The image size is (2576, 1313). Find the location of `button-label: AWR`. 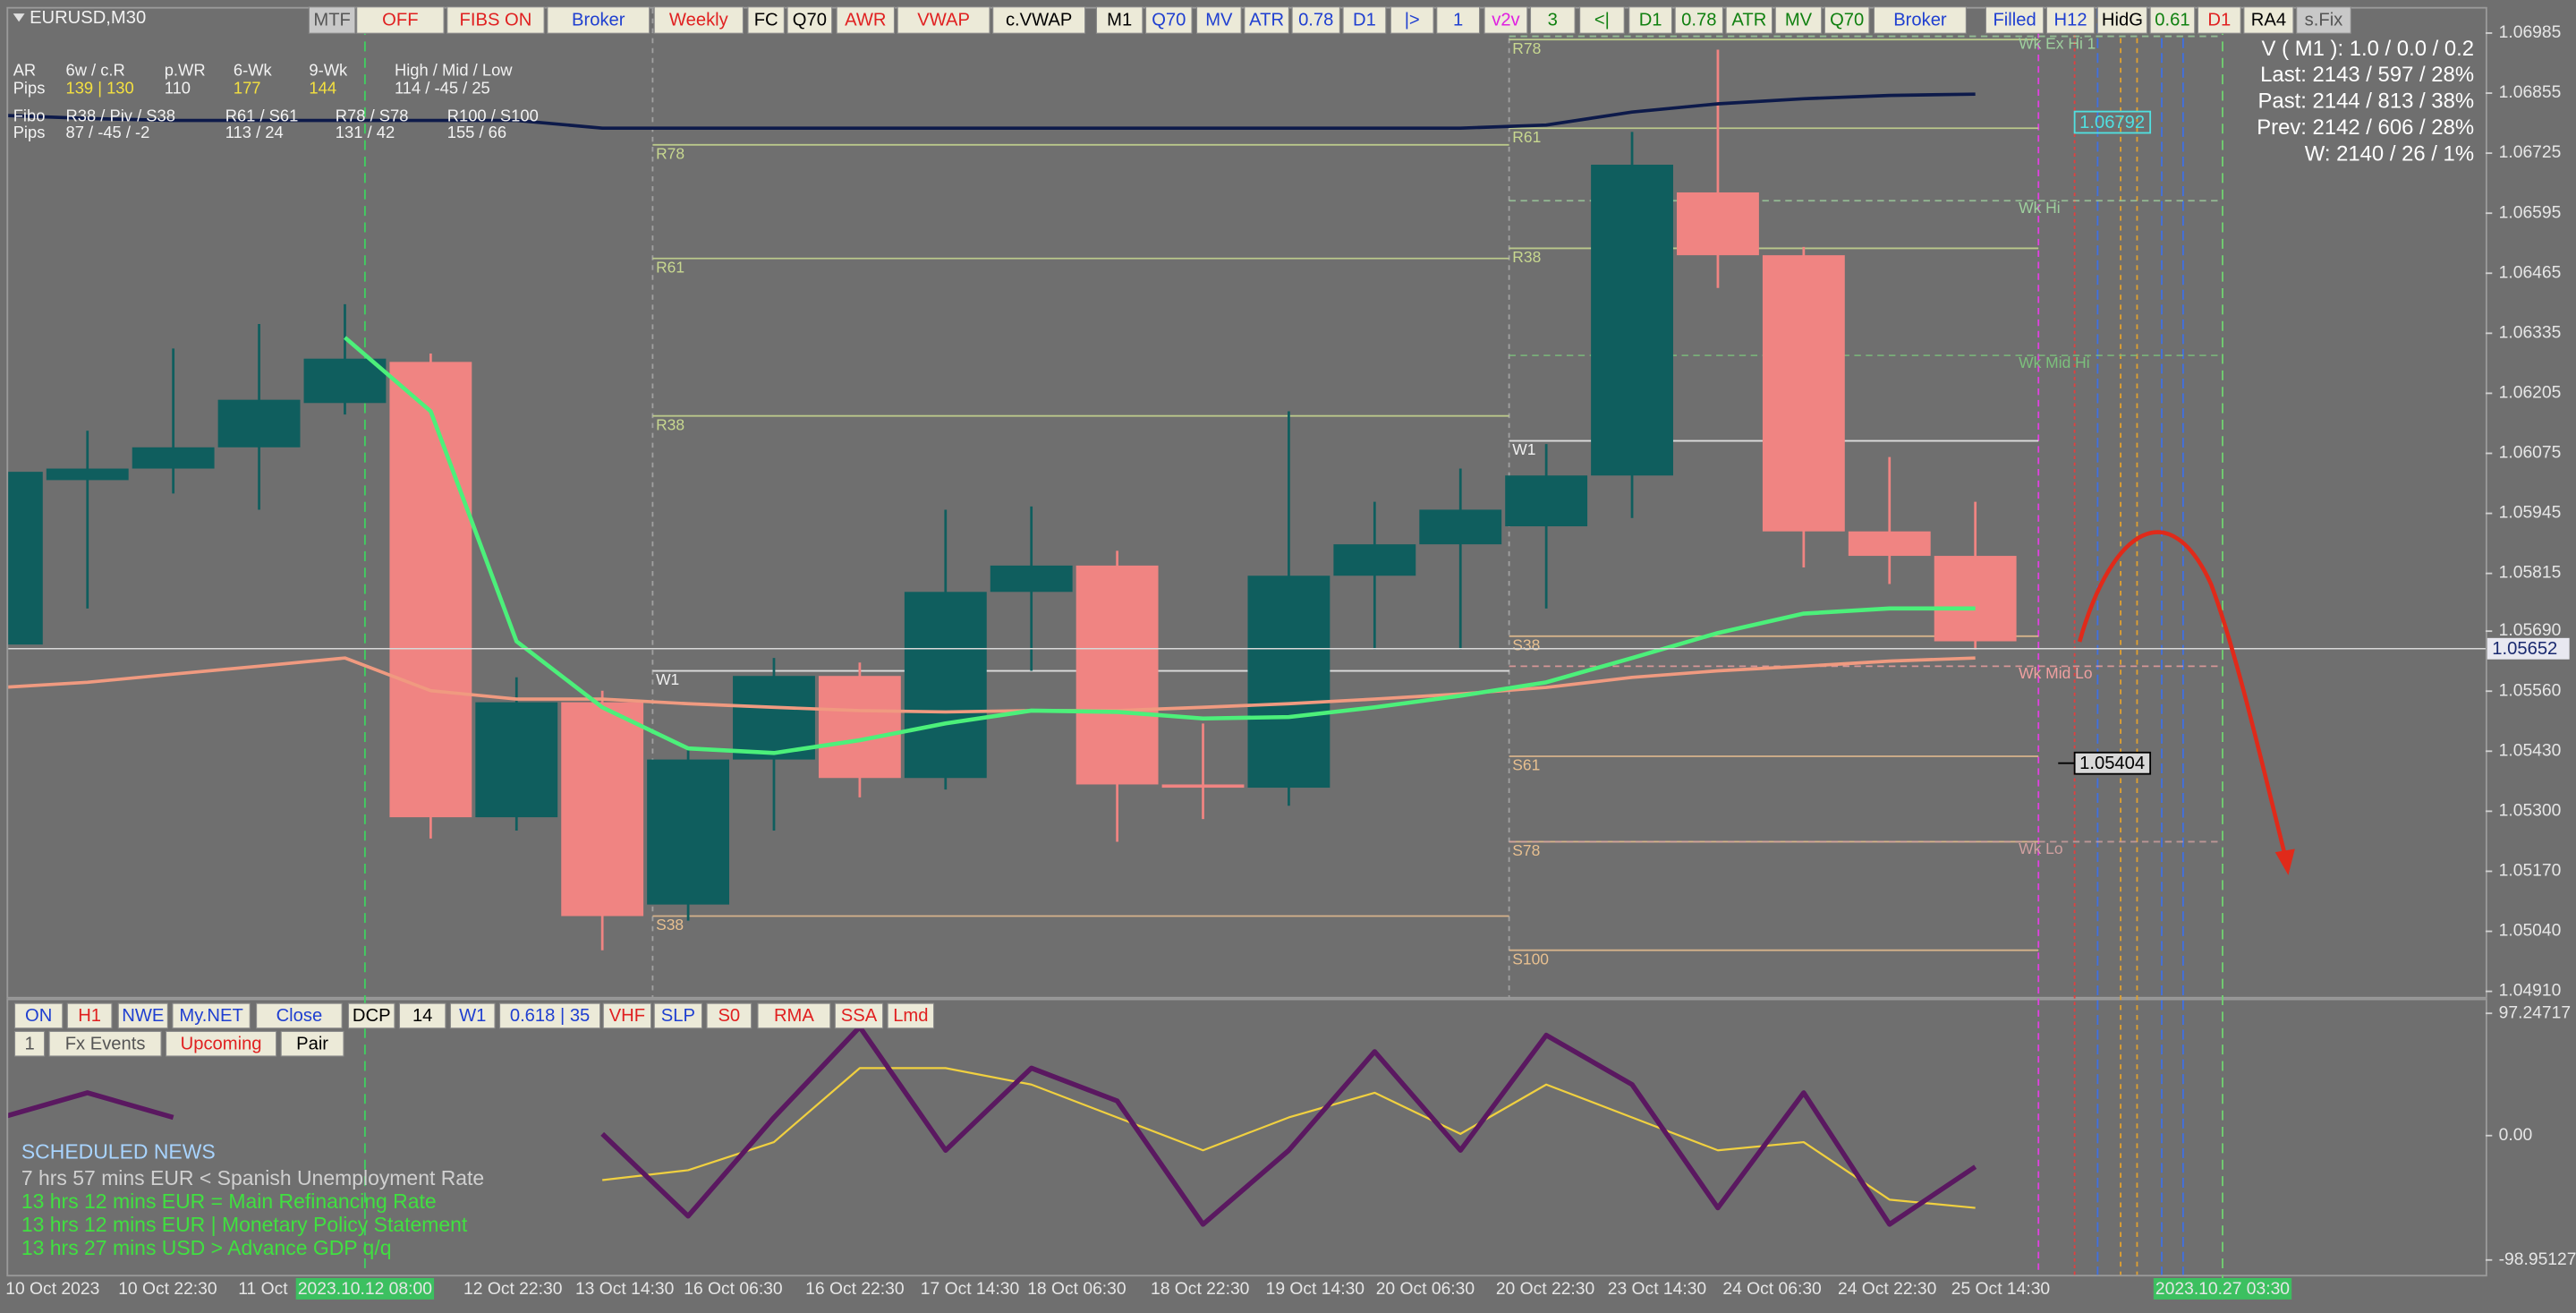

button-label: AWR is located at coordinates (865, 20).